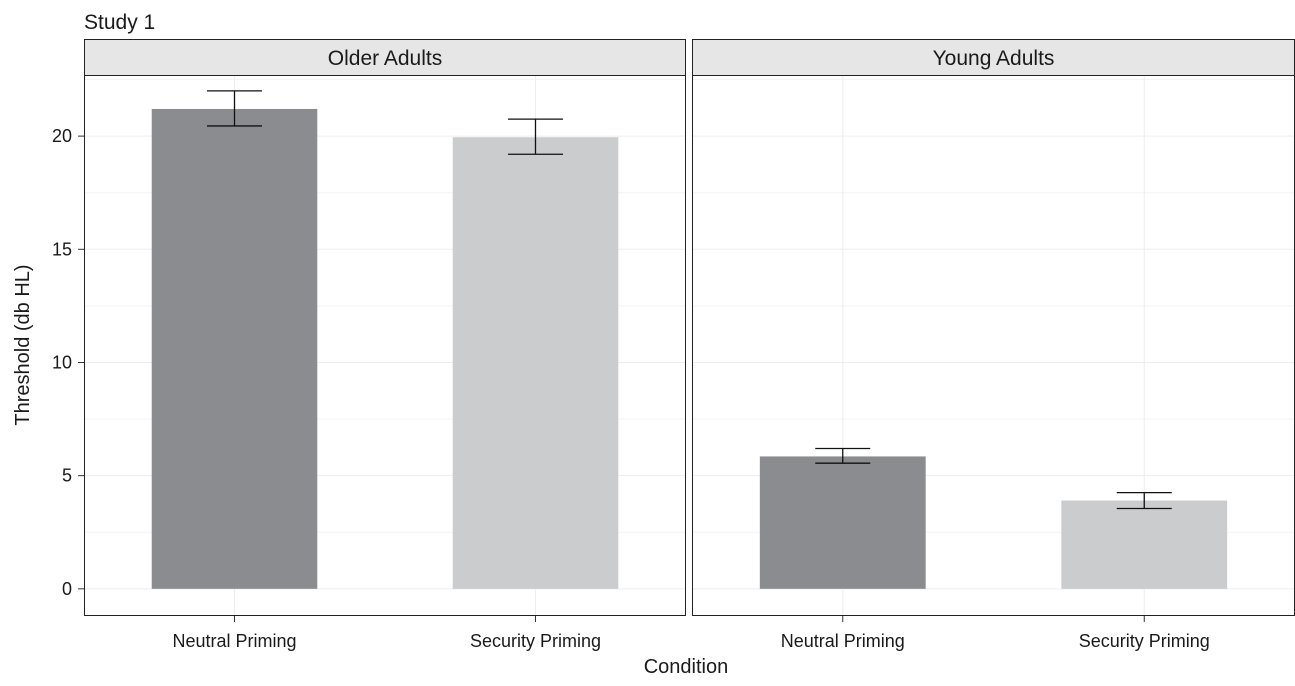  What do you see at coordinates (62, 249) in the screenshot?
I see `y-tick-label: 15` at bounding box center [62, 249].